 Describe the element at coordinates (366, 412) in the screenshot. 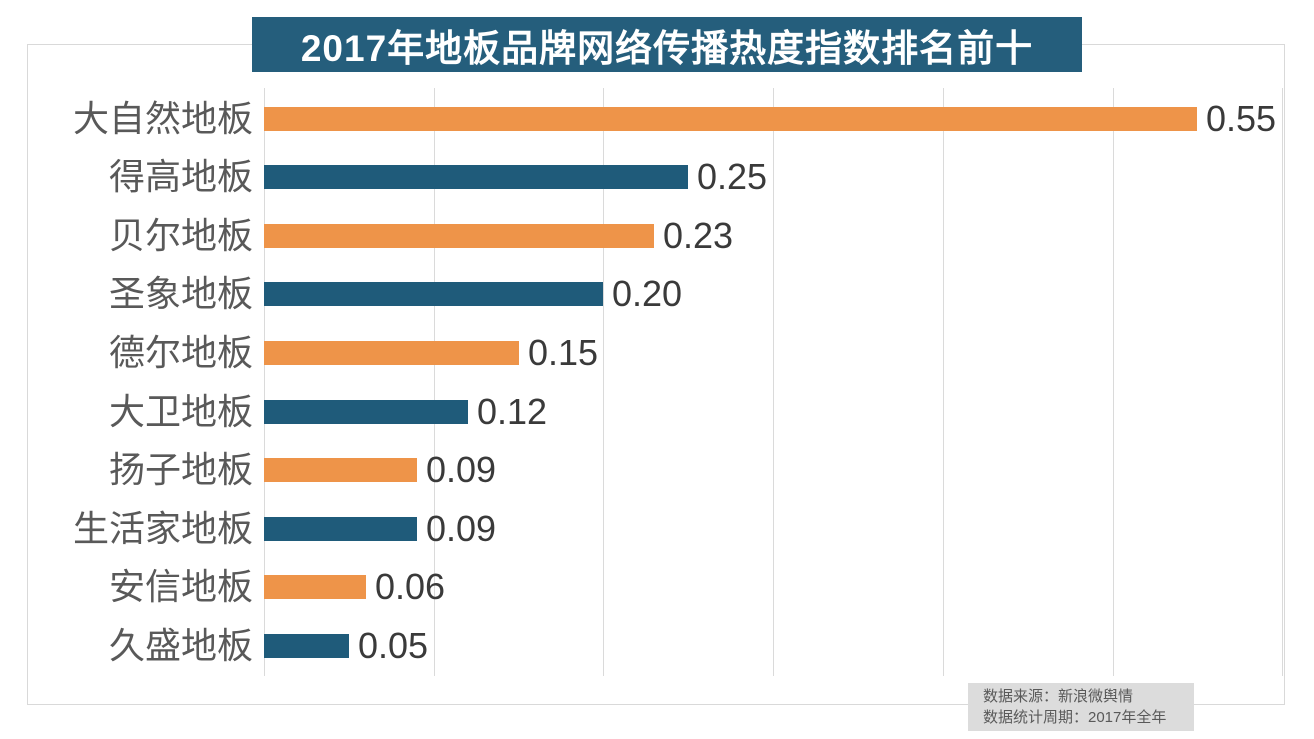

I see `bar-大卫地板` at that location.